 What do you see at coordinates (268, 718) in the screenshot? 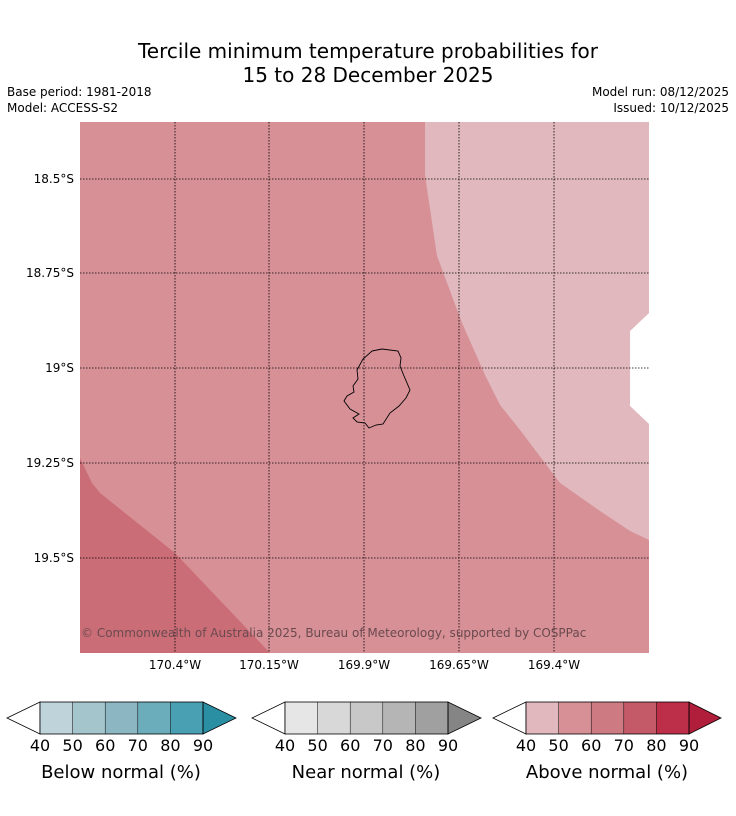
I see `colorbar-near-min-arrow` at bounding box center [268, 718].